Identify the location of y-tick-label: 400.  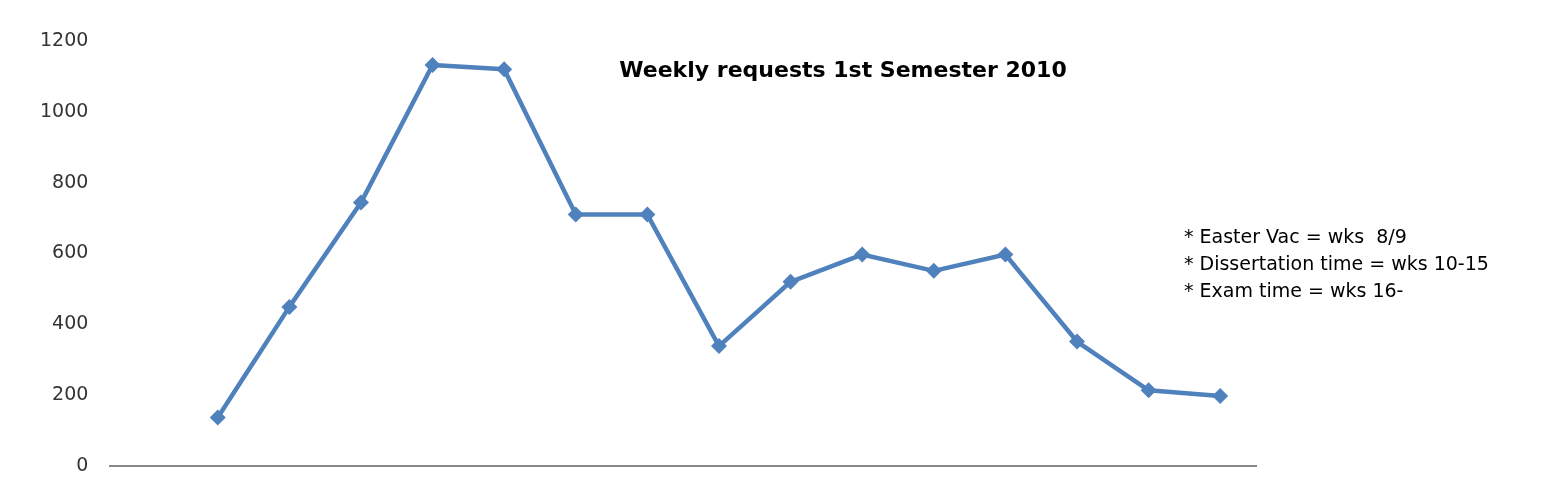
(70, 322).